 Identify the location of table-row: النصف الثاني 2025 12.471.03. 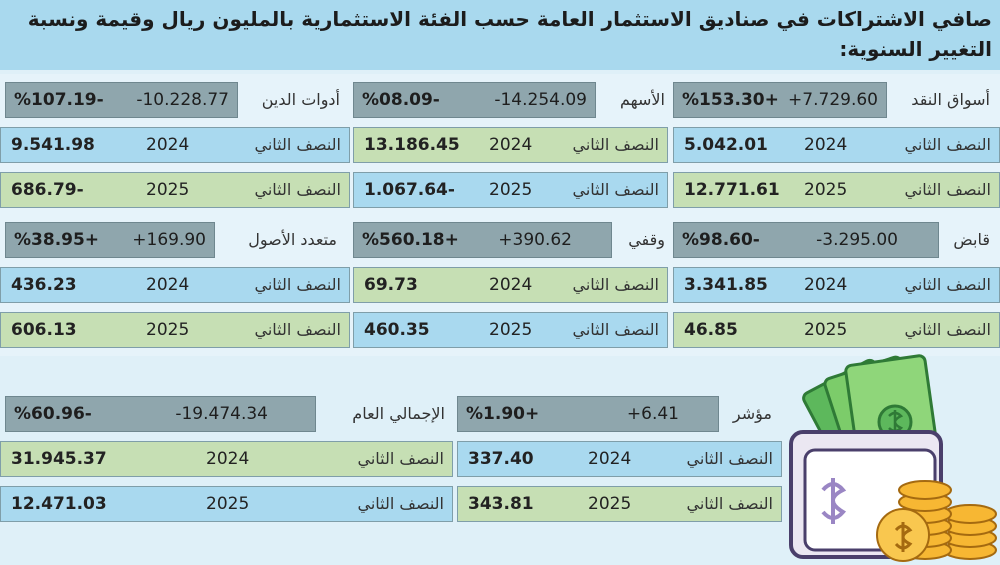
(226, 504).